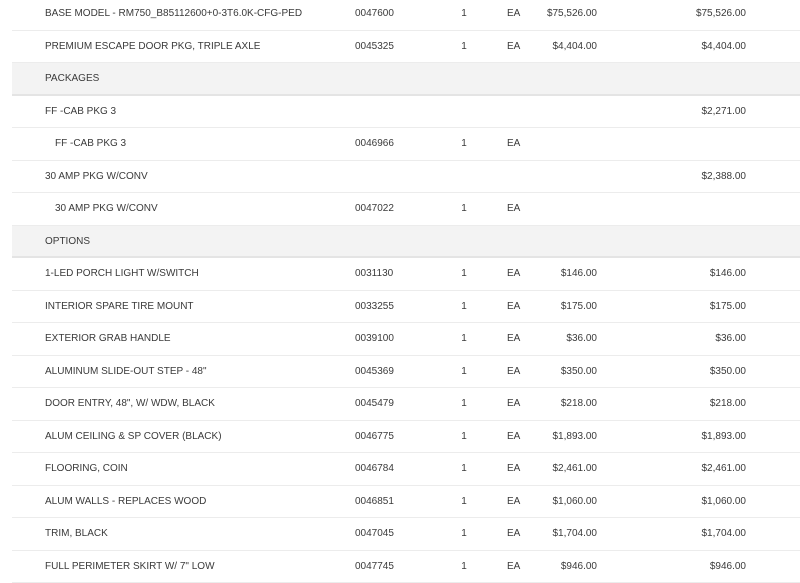 Image resolution: width=800 pixels, height=583 pixels. What do you see at coordinates (152, 47) in the screenshot?
I see `cell-name: PREMIUM ESCAPE DOOR PKG, TRIPLE AXLE` at bounding box center [152, 47].